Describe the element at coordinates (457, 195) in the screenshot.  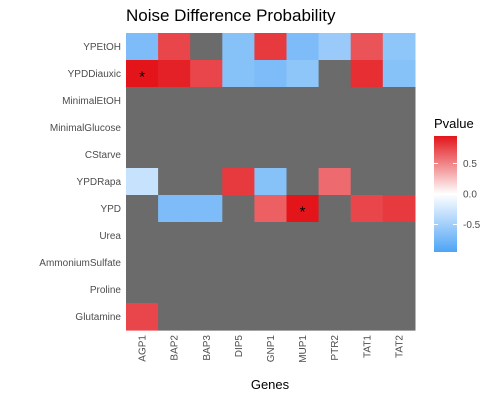
I see `legend-ticks: 0.5 0.0 -0.5` at that location.